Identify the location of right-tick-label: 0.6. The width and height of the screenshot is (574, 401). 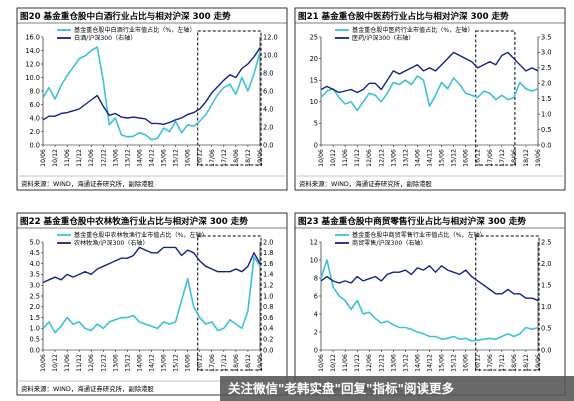
(268, 318).